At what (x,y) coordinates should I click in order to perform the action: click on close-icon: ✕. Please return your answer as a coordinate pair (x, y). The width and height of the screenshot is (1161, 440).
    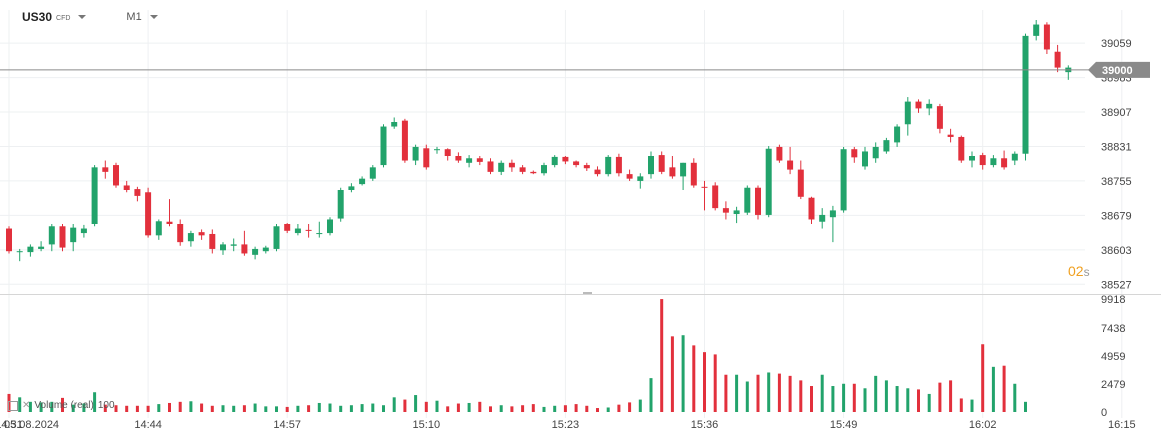
    Looking at the image, I should click on (26, 405).